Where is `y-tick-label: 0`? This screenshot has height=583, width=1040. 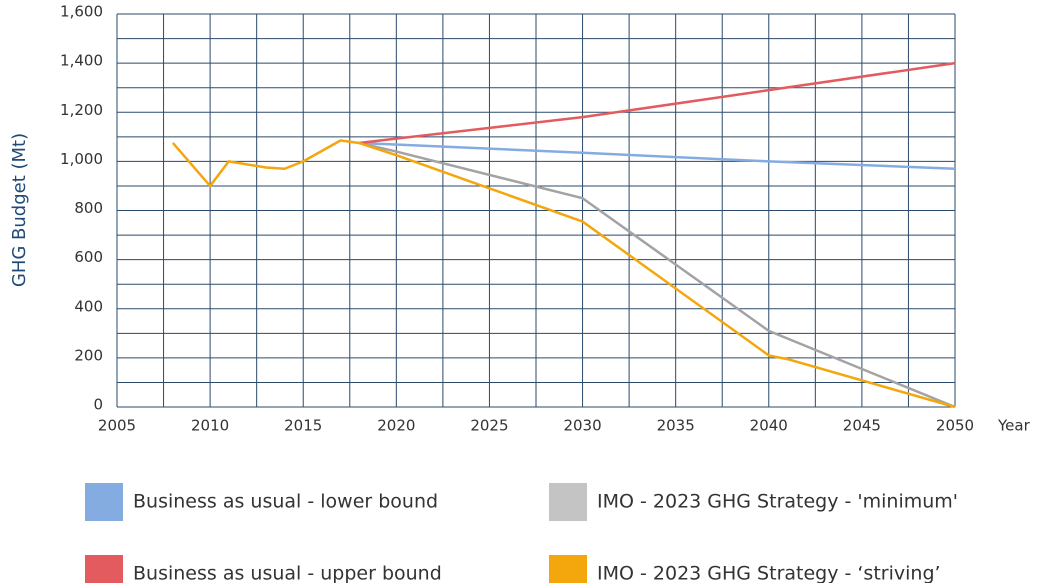
y-tick-label: 0 is located at coordinates (98, 405).